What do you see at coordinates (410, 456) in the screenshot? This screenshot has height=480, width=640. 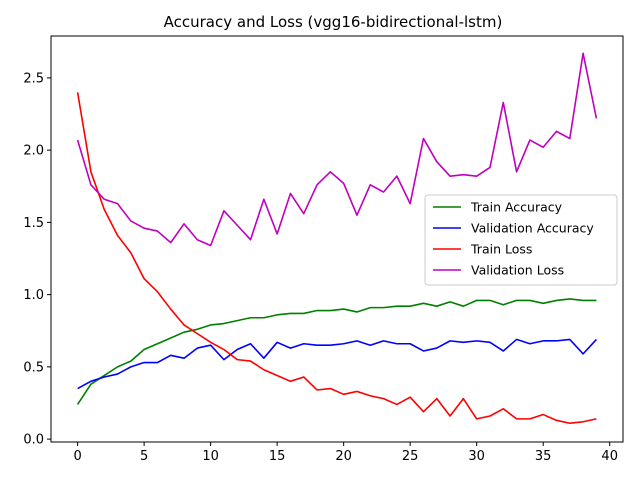 I see `x-tick-label: 25` at bounding box center [410, 456].